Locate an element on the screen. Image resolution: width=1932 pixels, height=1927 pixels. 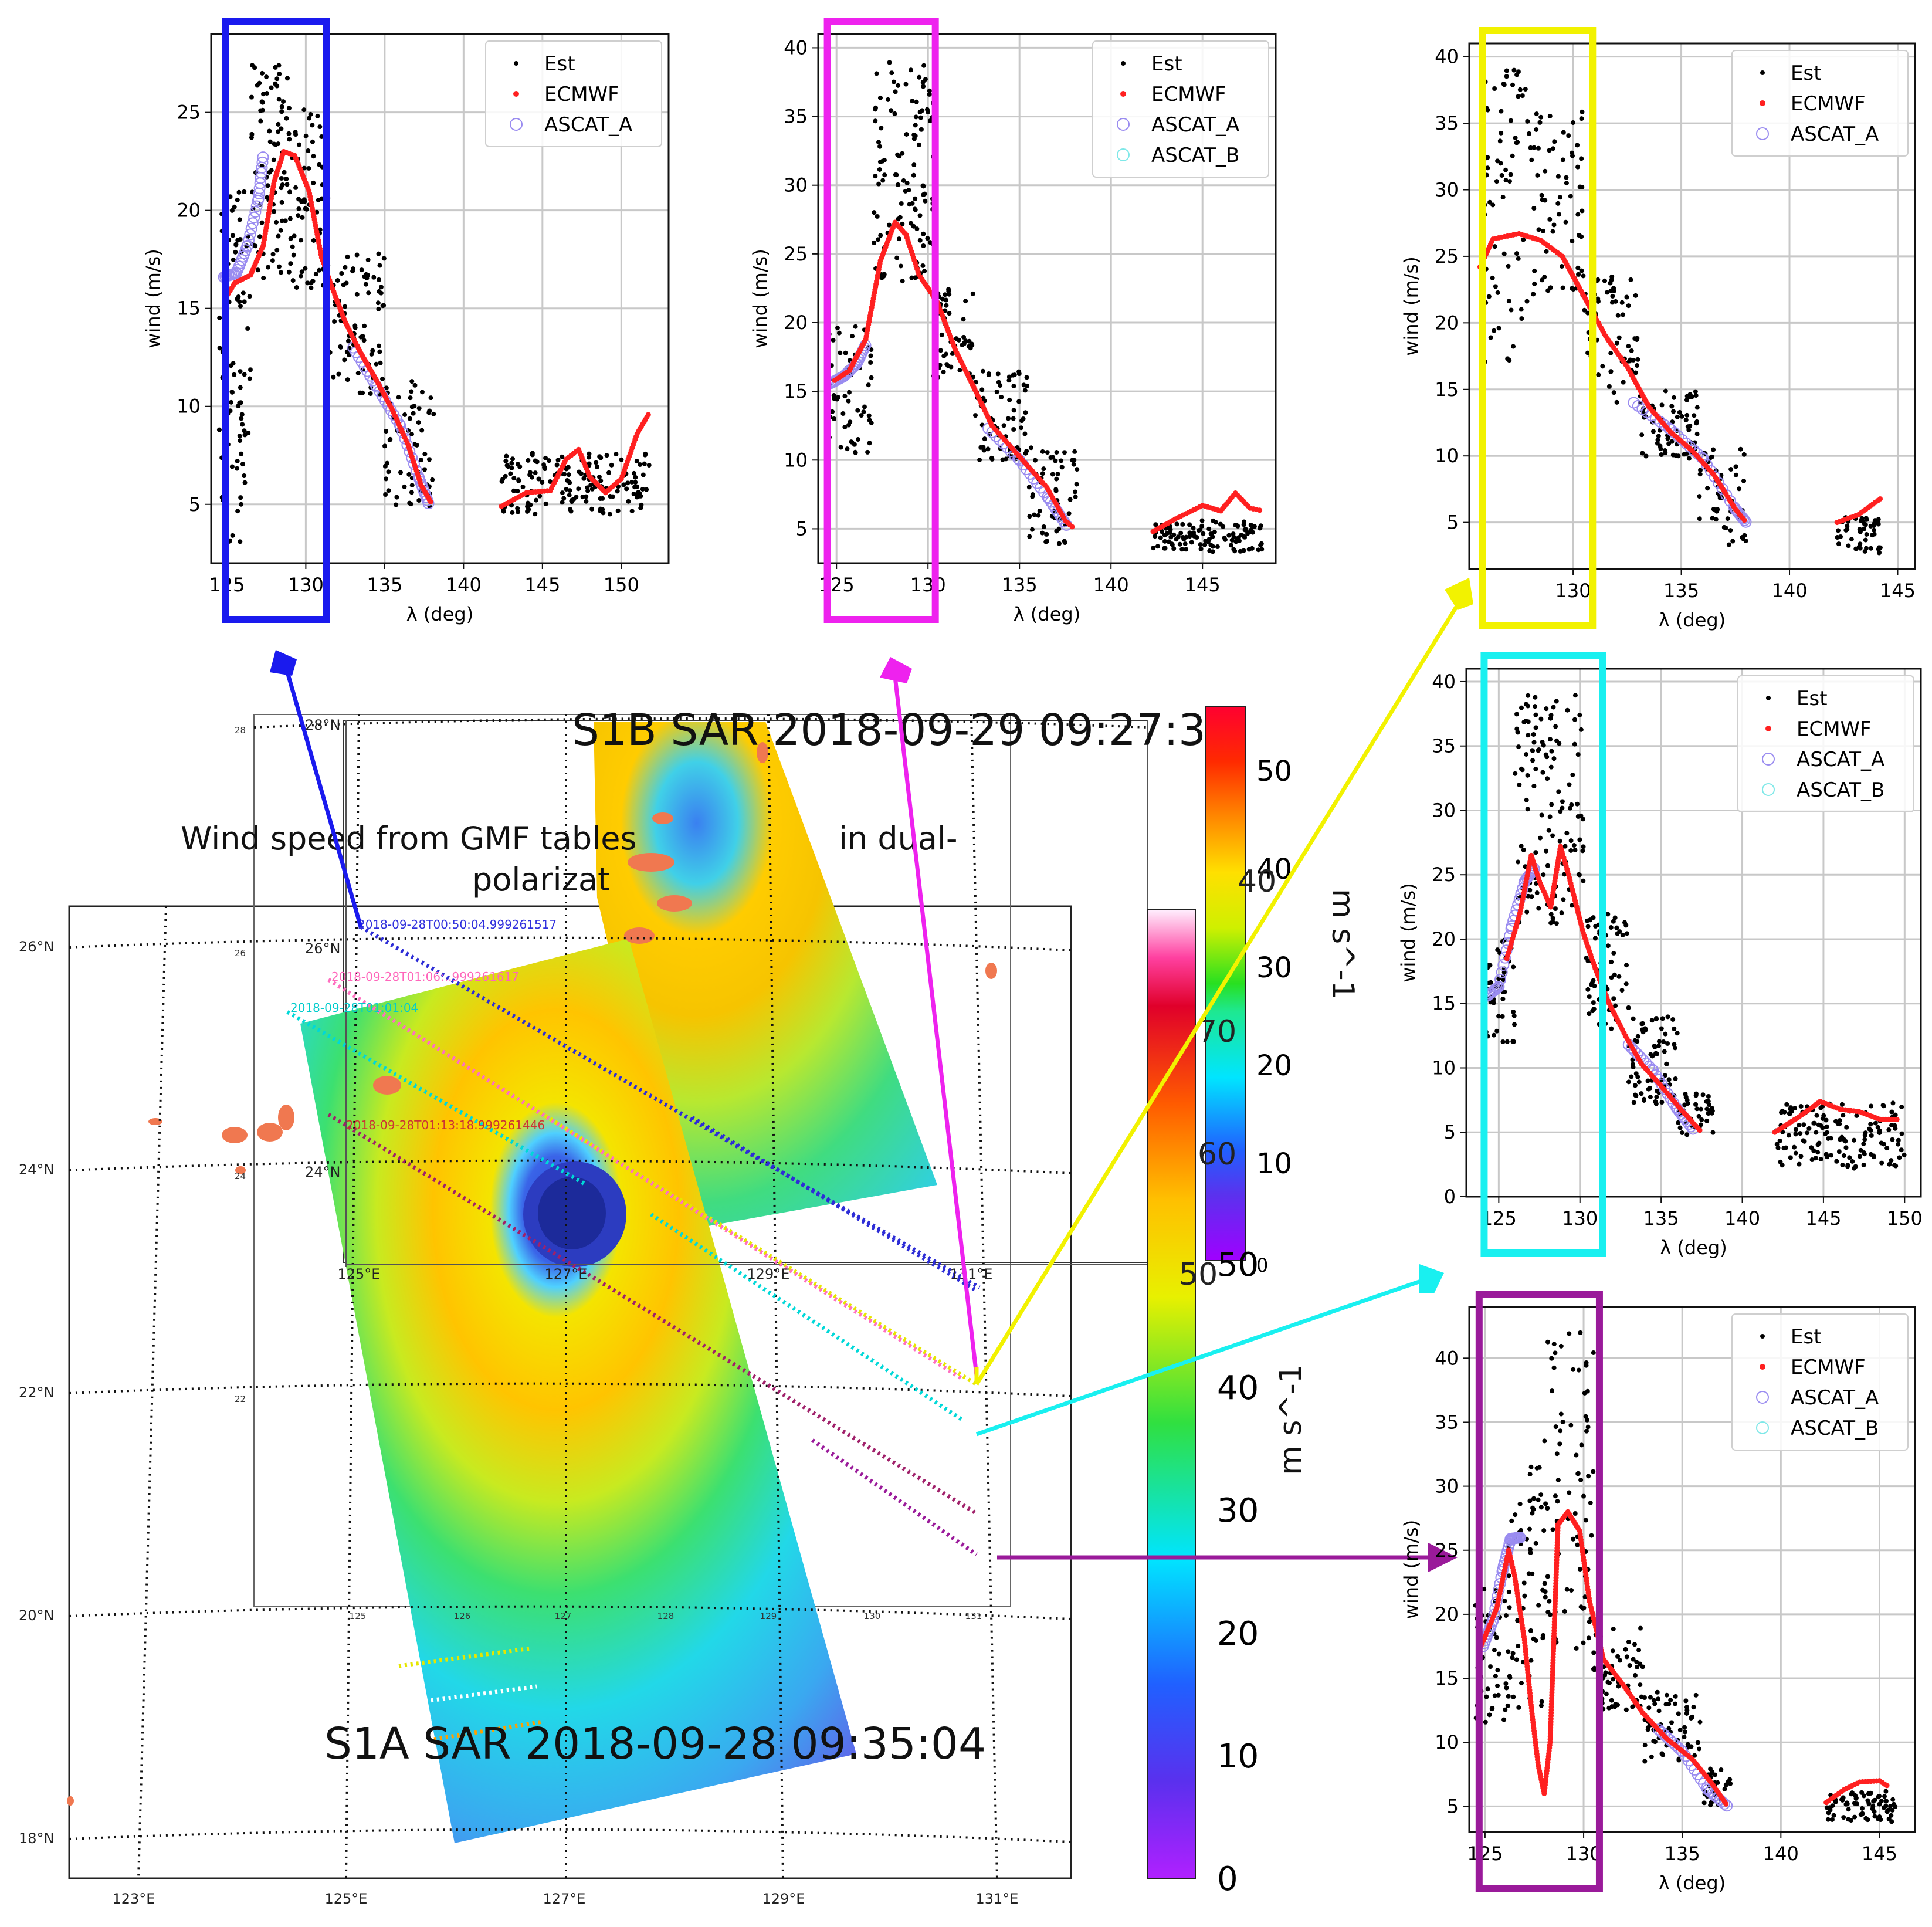
y-tick-label: 30 is located at coordinates (1447, 190).